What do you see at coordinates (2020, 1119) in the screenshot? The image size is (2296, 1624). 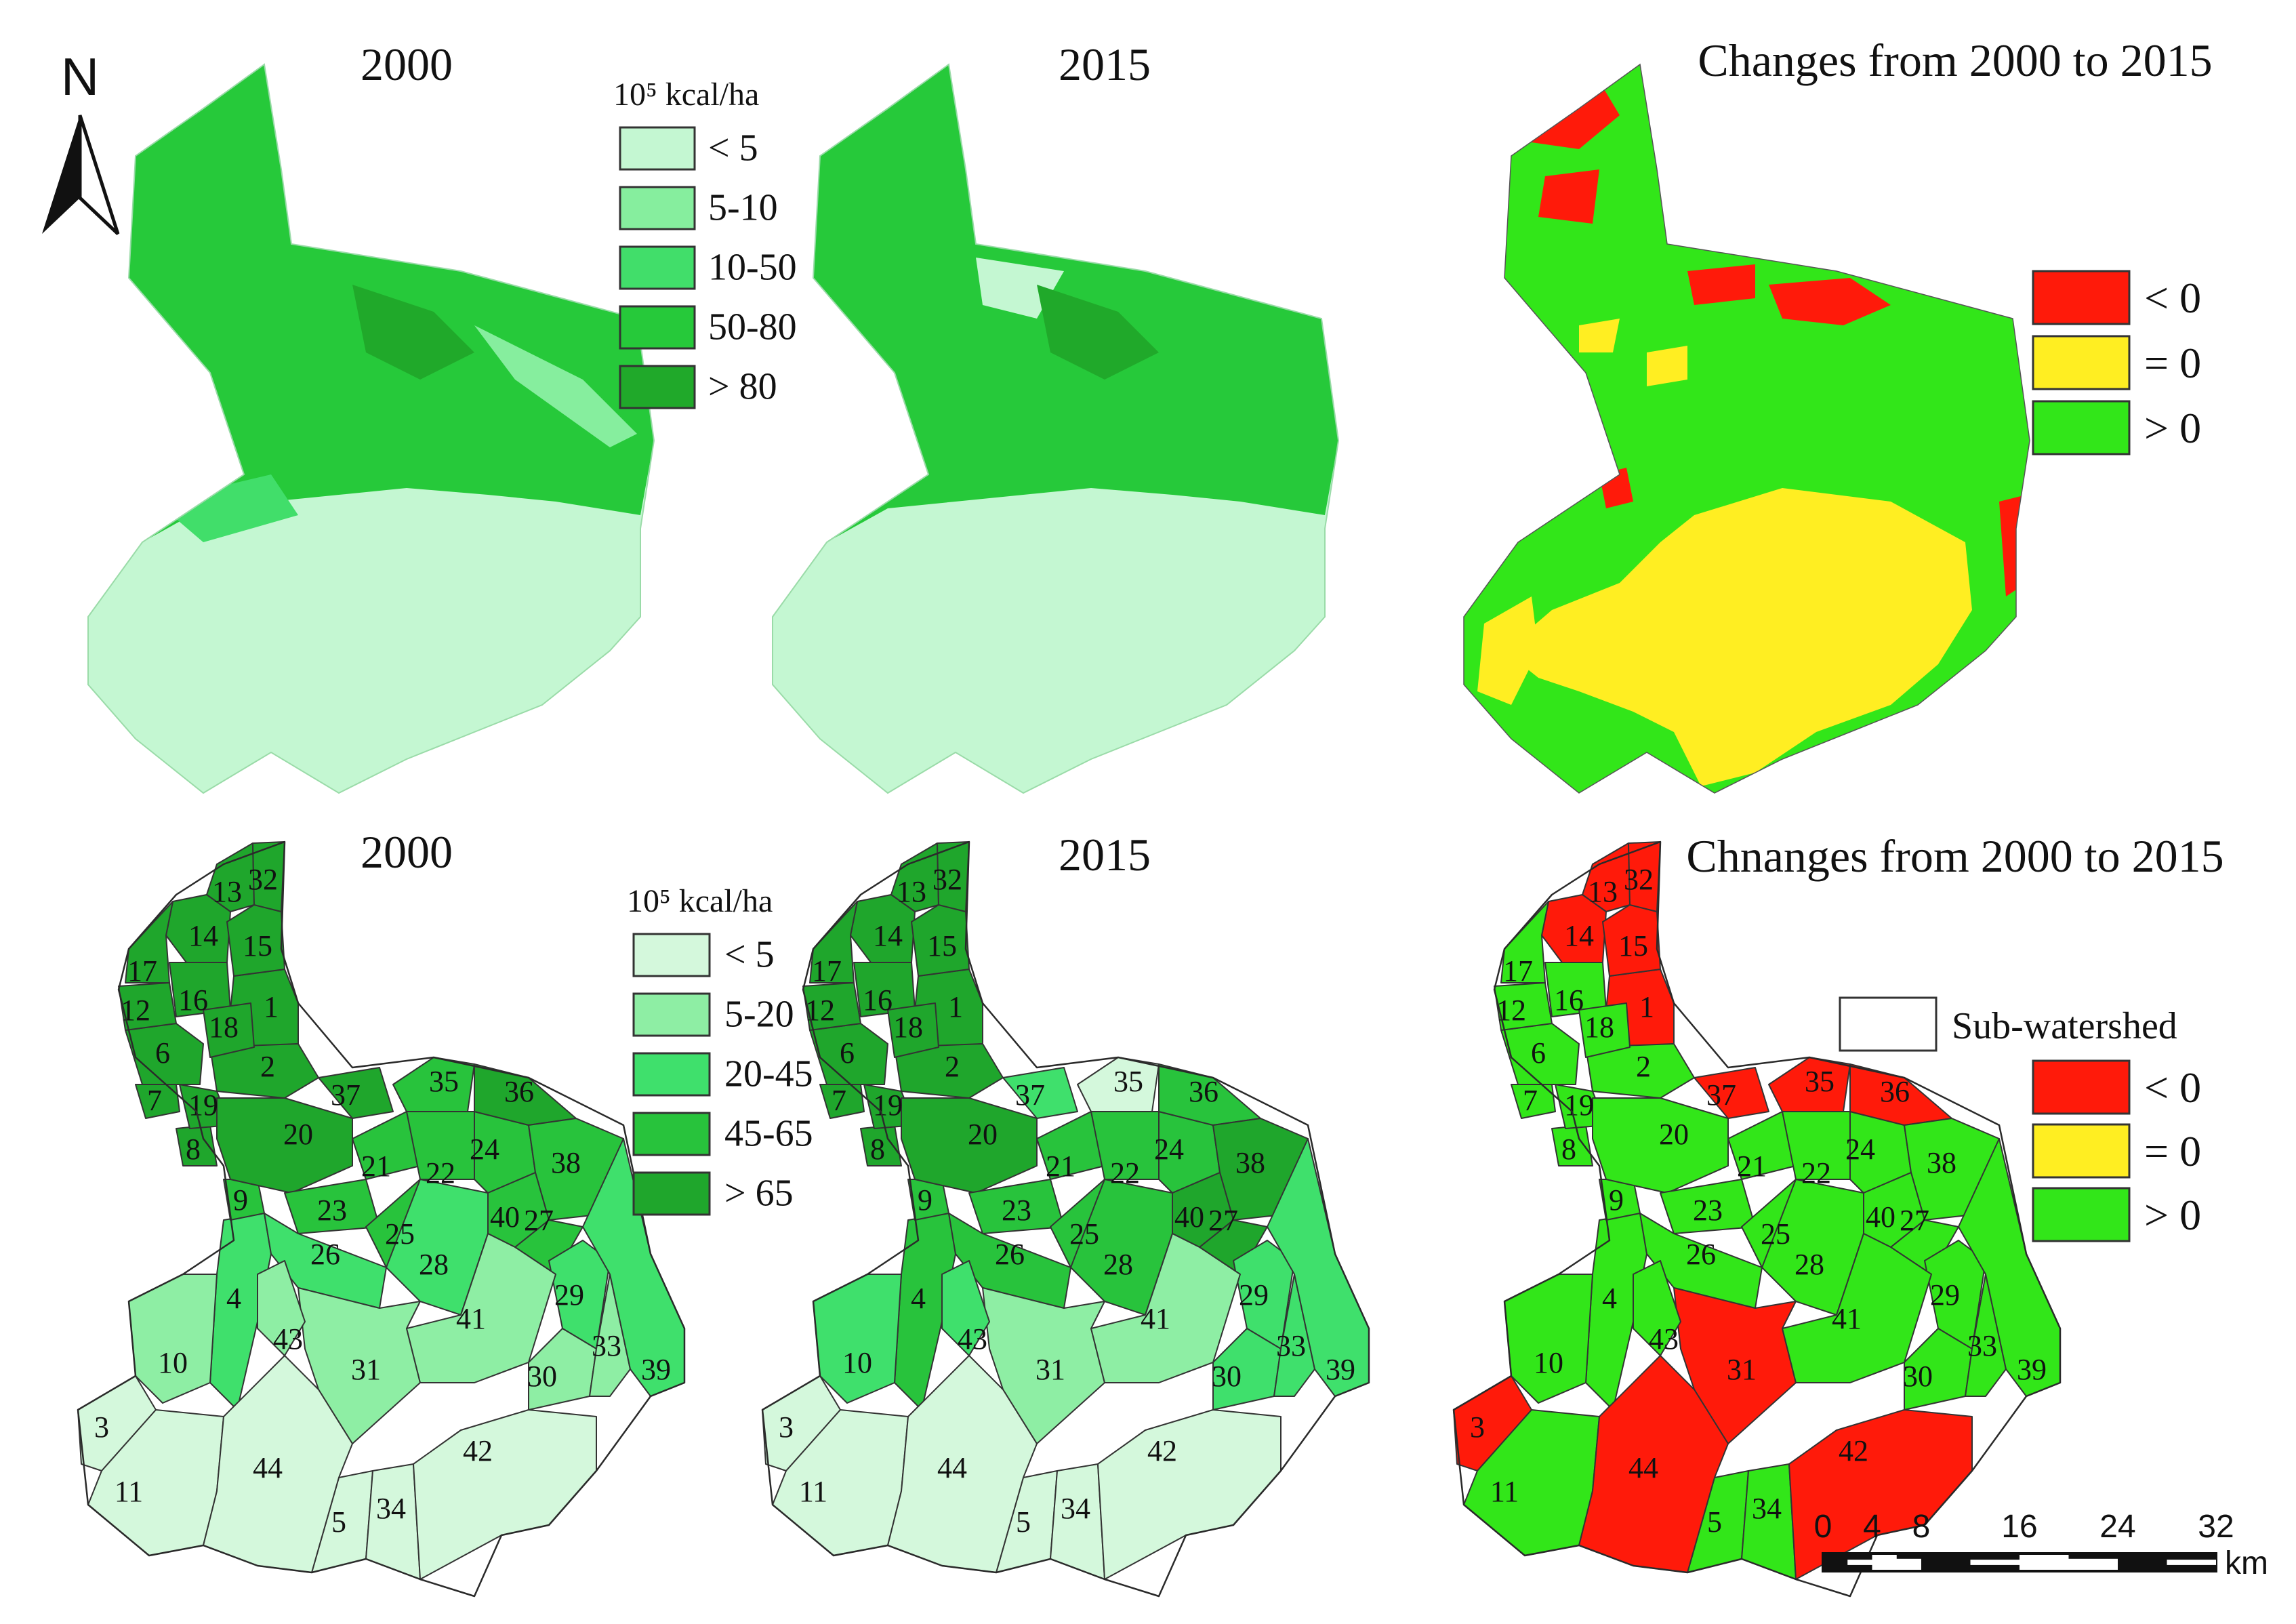 I see `bottom-change-legend: Sub-watershed < 0 = 0 > 0` at bounding box center [2020, 1119].